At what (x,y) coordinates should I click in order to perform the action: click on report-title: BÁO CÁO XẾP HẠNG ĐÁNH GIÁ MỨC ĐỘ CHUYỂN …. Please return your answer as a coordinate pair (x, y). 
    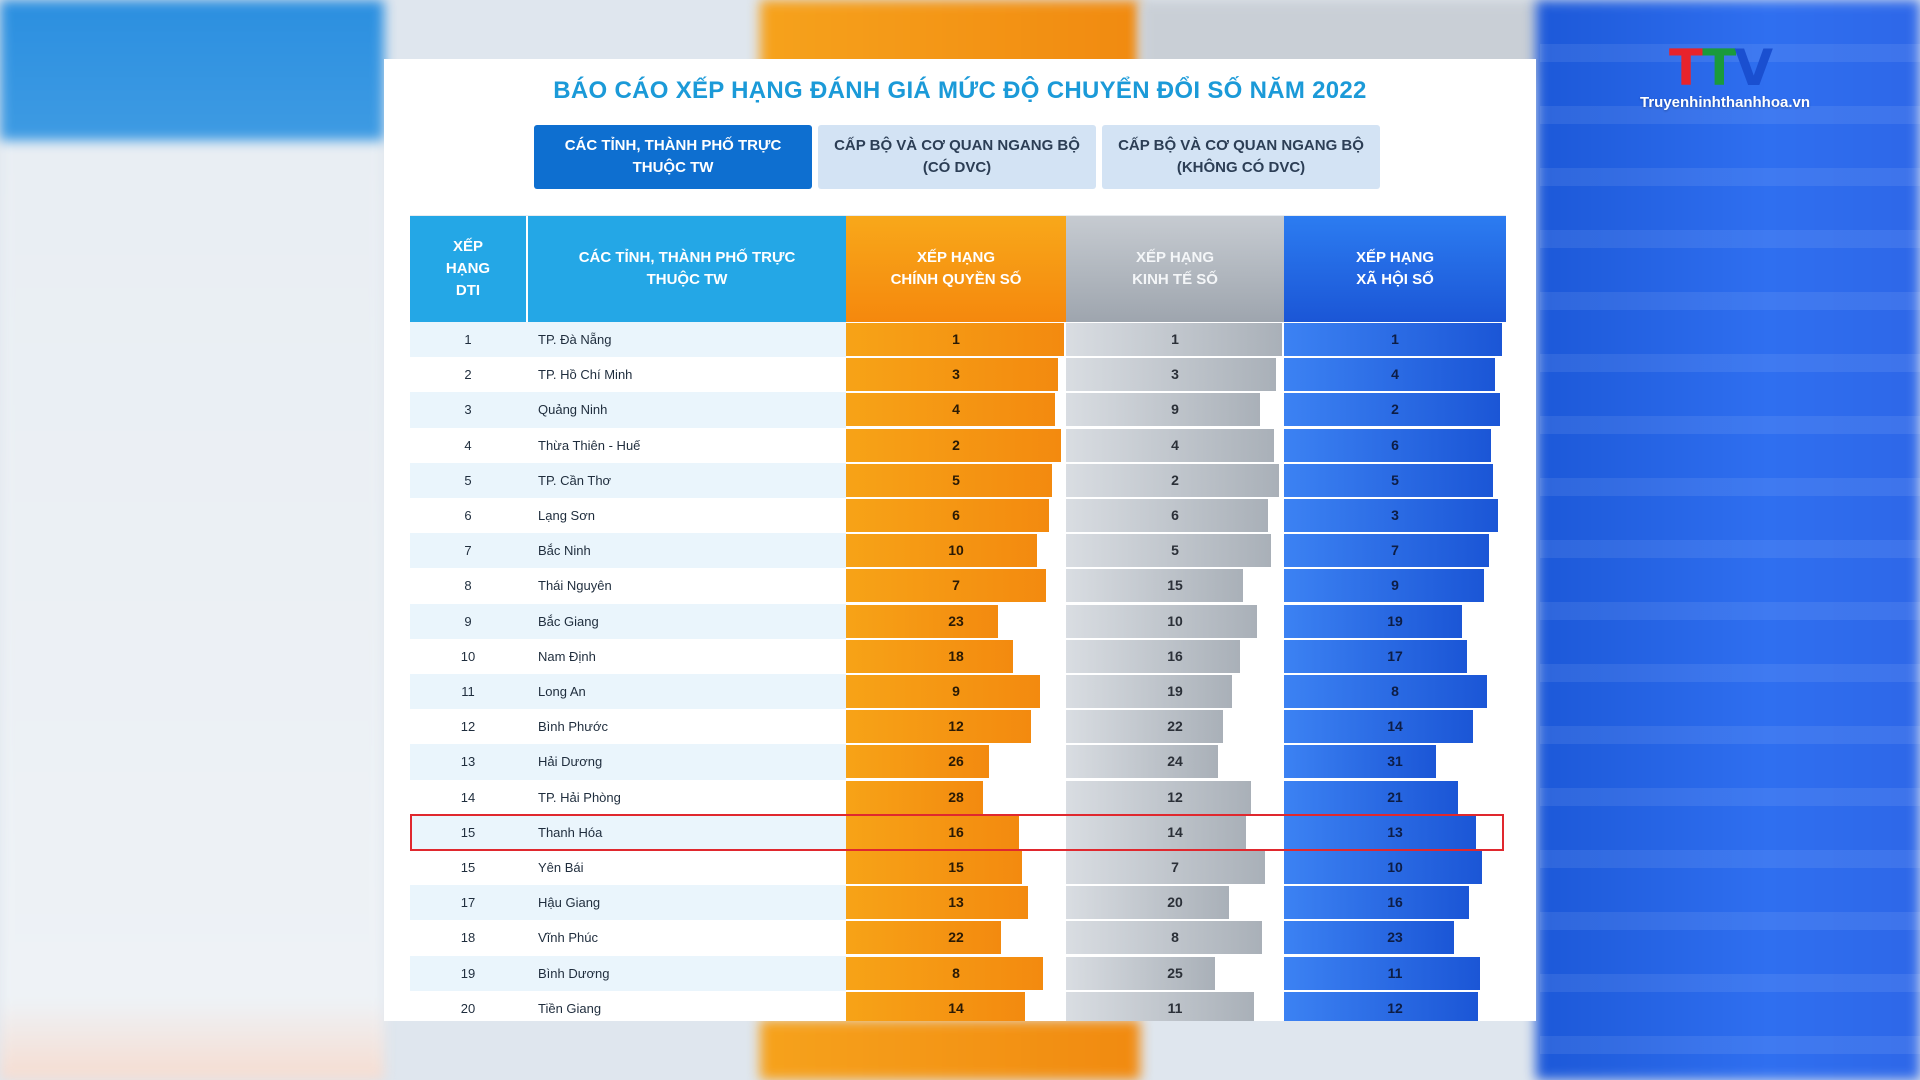
    Looking at the image, I should click on (960, 90).